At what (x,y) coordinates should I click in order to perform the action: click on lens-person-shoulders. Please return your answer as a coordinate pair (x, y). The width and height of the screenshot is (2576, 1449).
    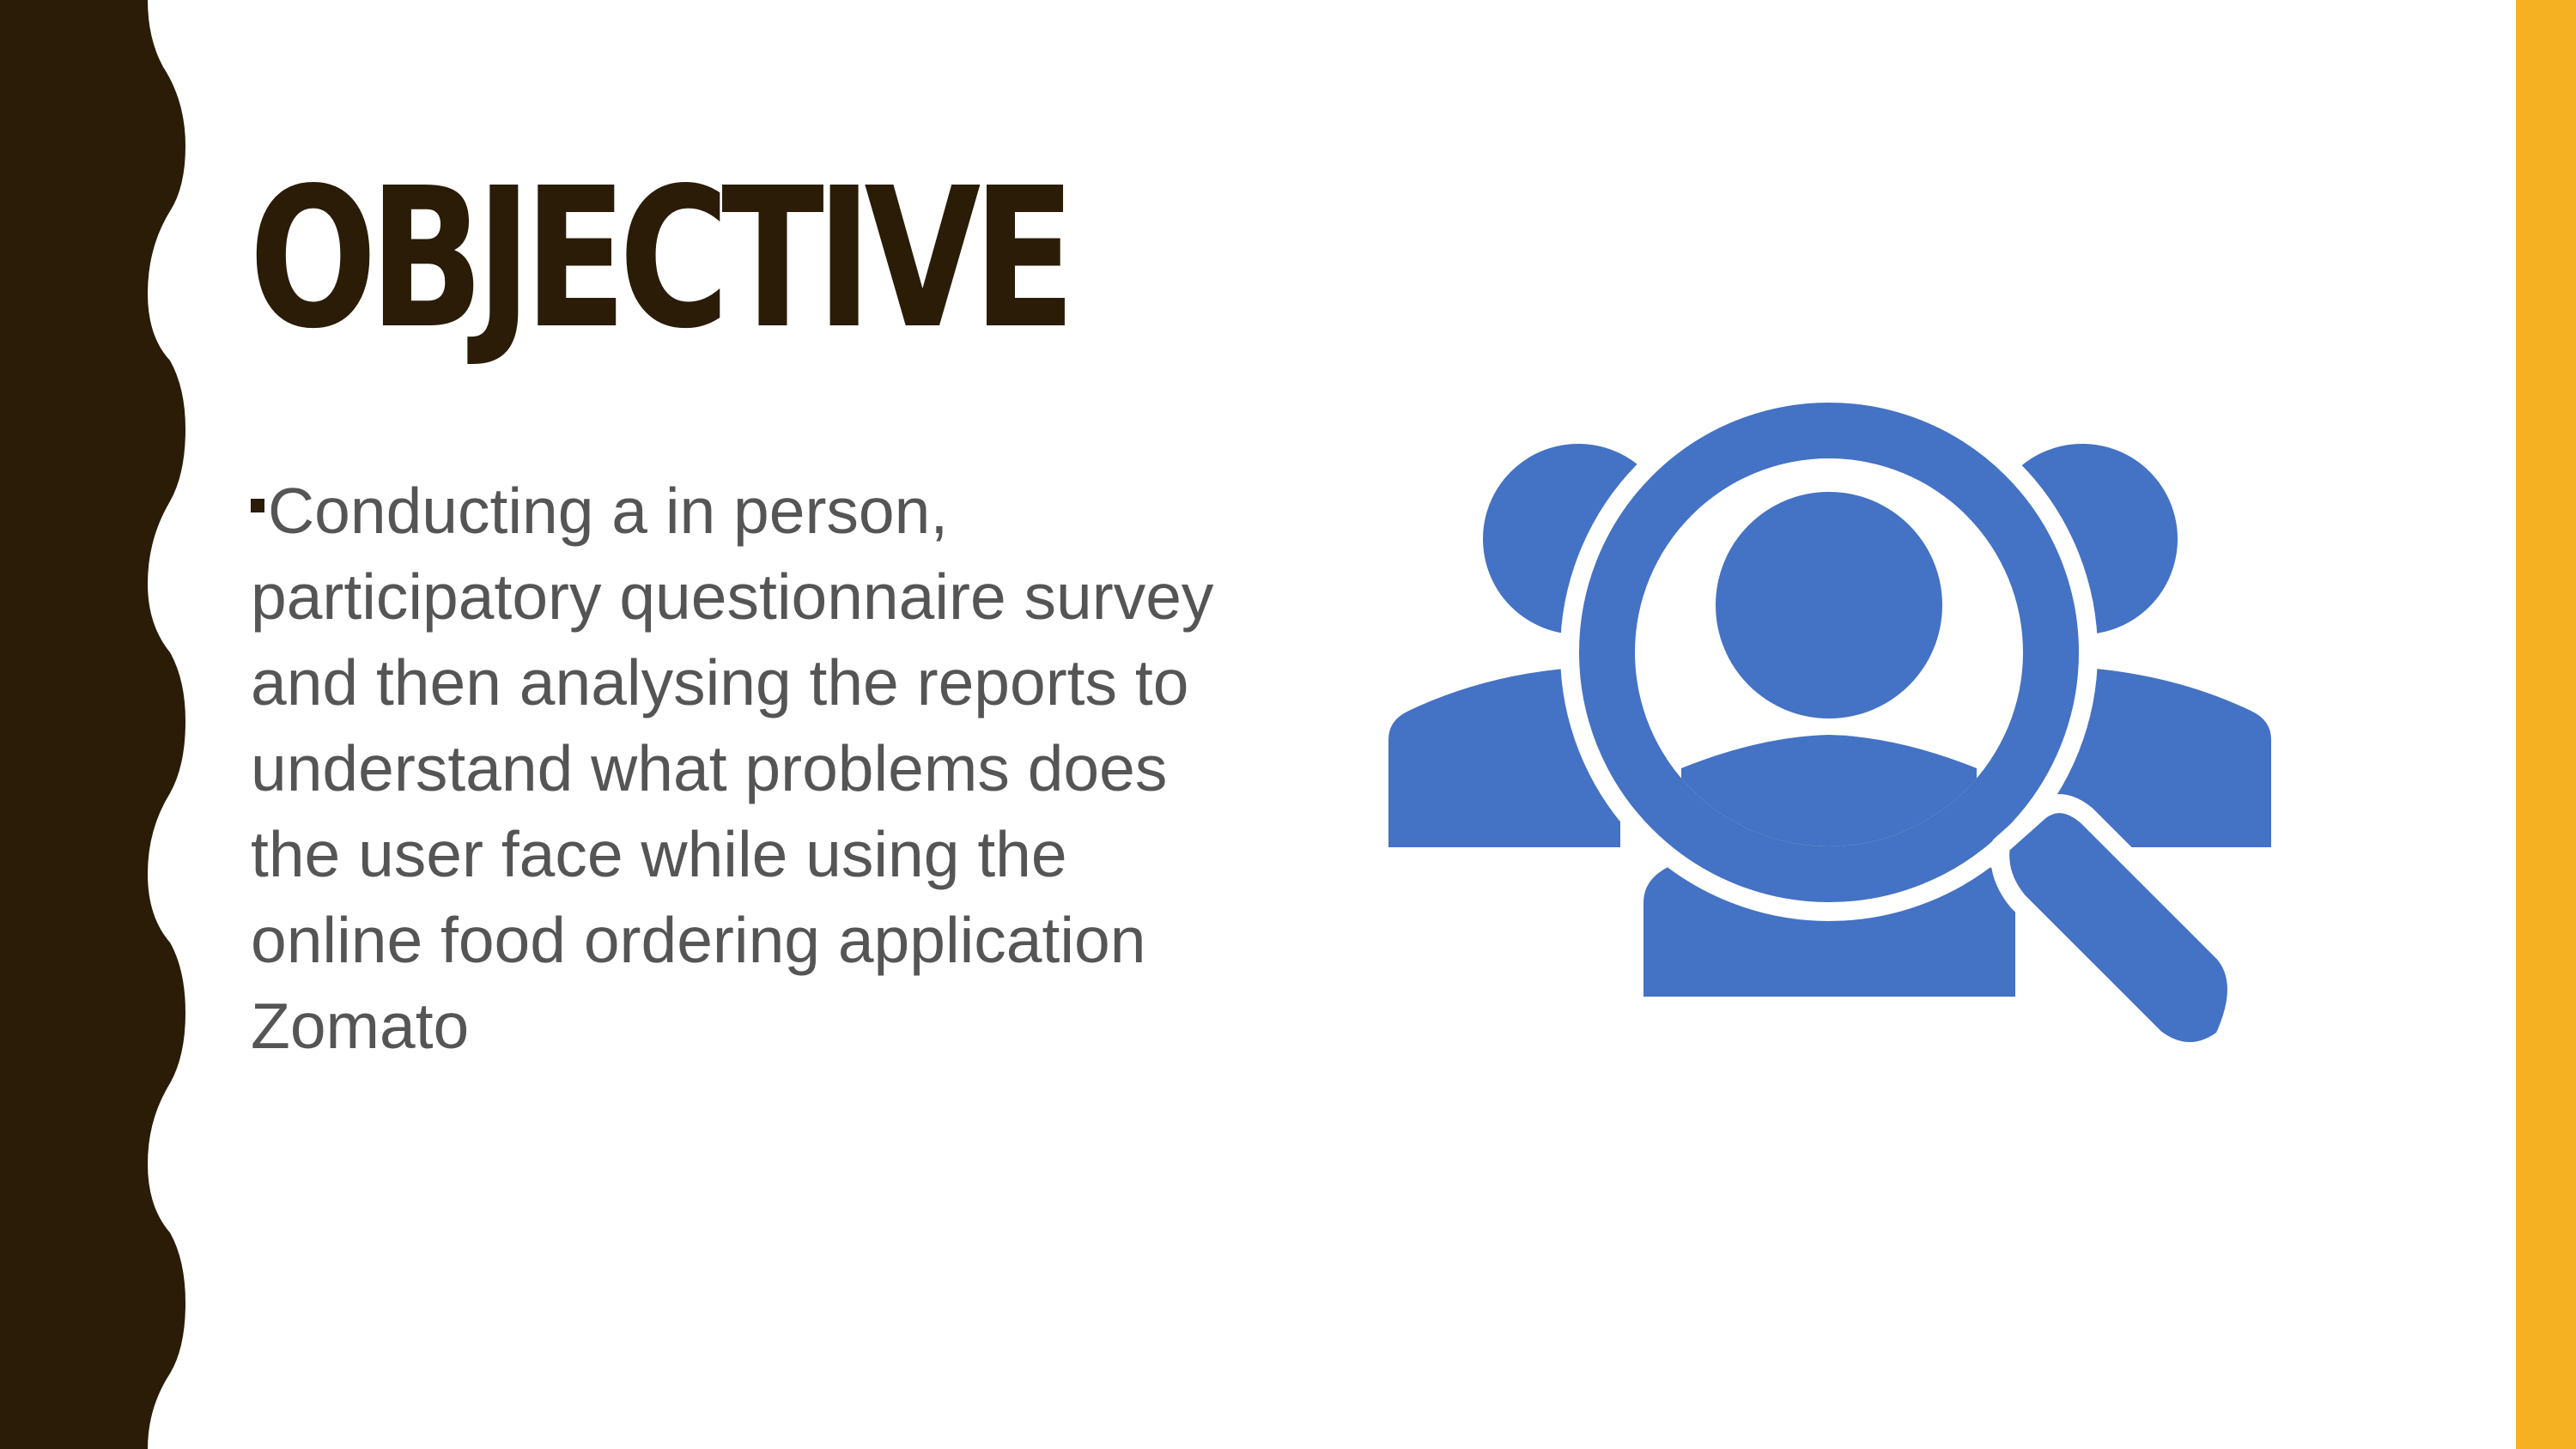
    Looking at the image, I should click on (1829, 790).